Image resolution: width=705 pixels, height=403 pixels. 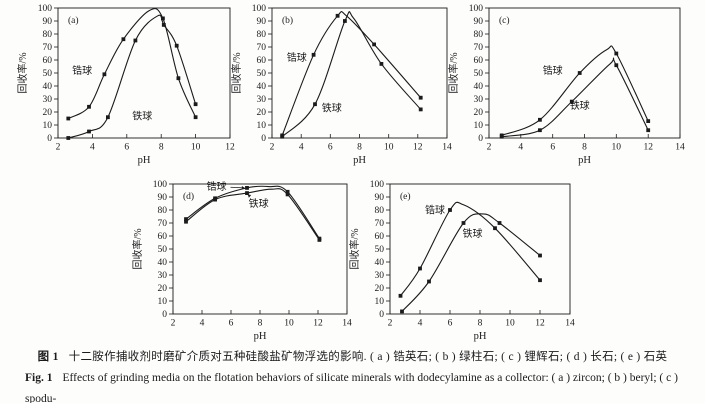 What do you see at coordinates (92, 148) in the screenshot?
I see `x-tick-label: 4` at bounding box center [92, 148].